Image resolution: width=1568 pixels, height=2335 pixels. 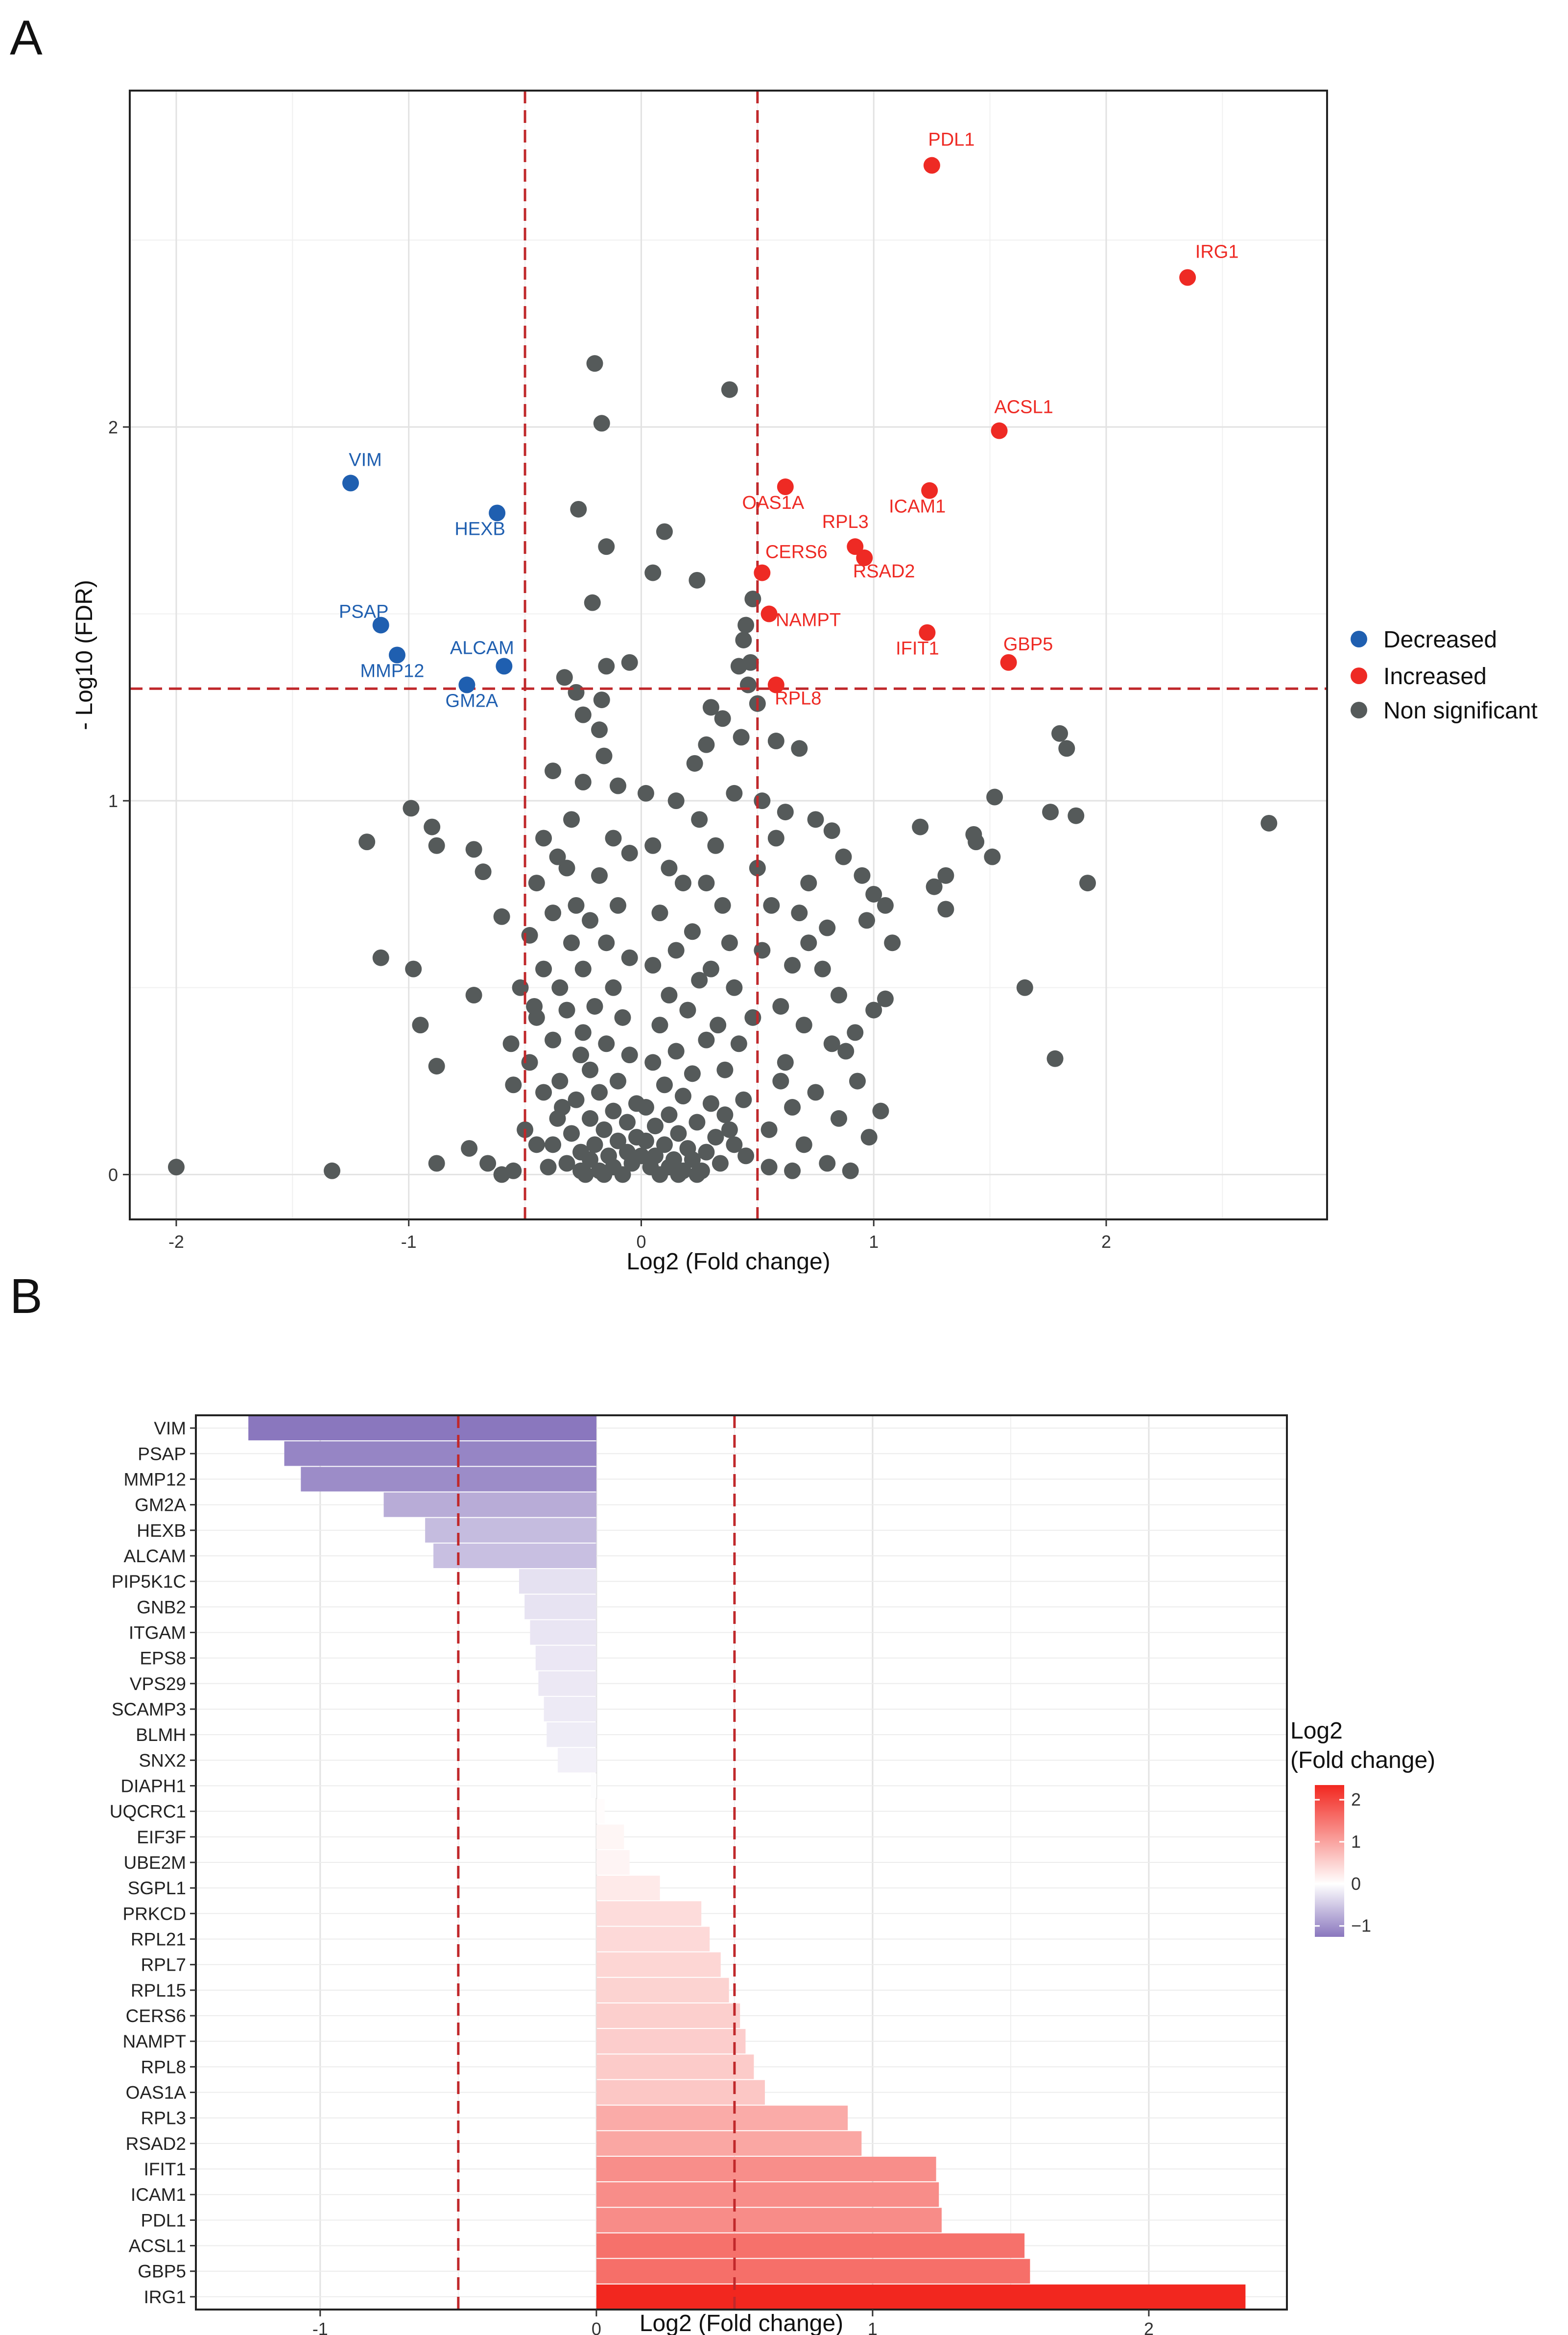 I want to click on category-label-blmh: BLMH, so click(x=161, y=1735).